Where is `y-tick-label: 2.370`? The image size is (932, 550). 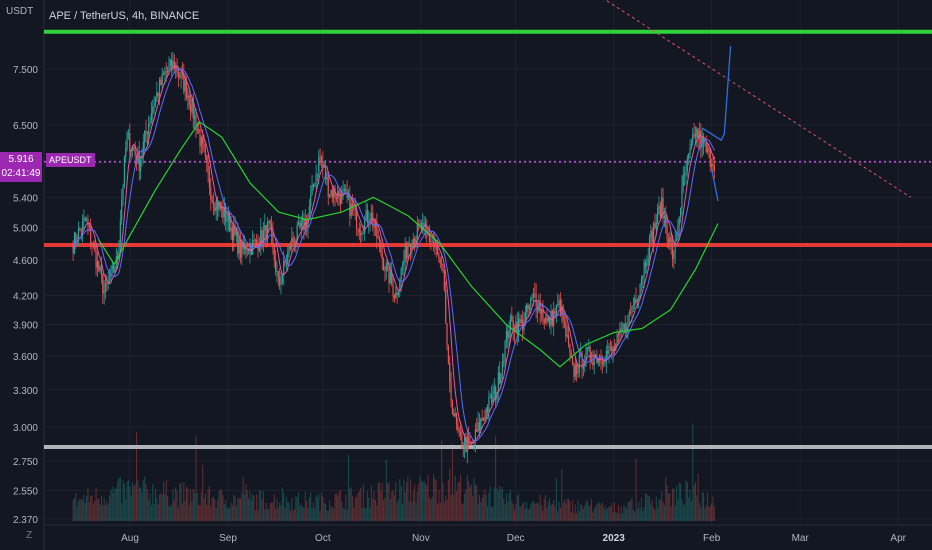 y-tick-label: 2.370 is located at coordinates (25, 520).